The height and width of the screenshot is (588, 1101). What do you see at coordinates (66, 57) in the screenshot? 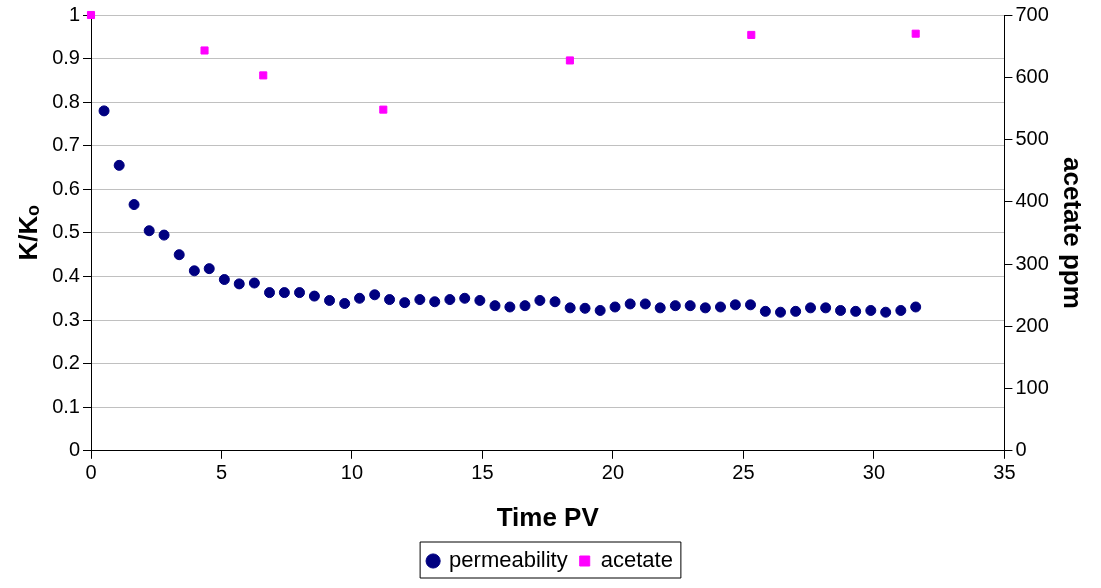
I see `y-tick-label: 0.9` at bounding box center [66, 57].